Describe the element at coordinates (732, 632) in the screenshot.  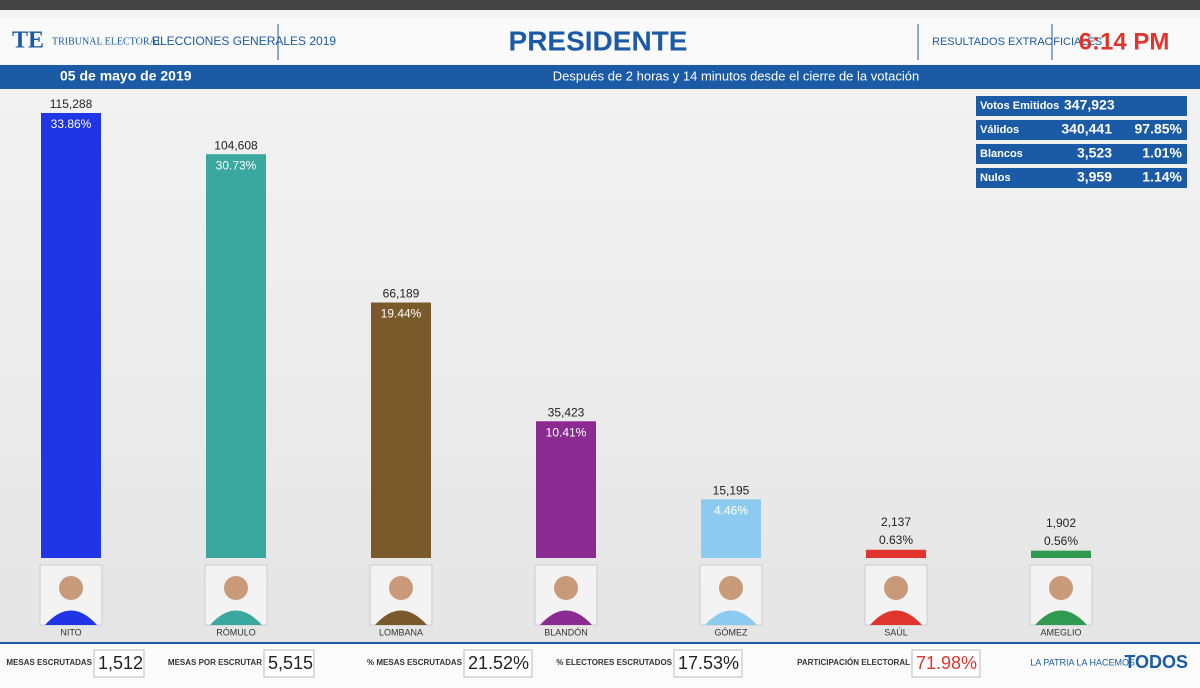
I see `candidate-name: GÓMEZ` at that location.